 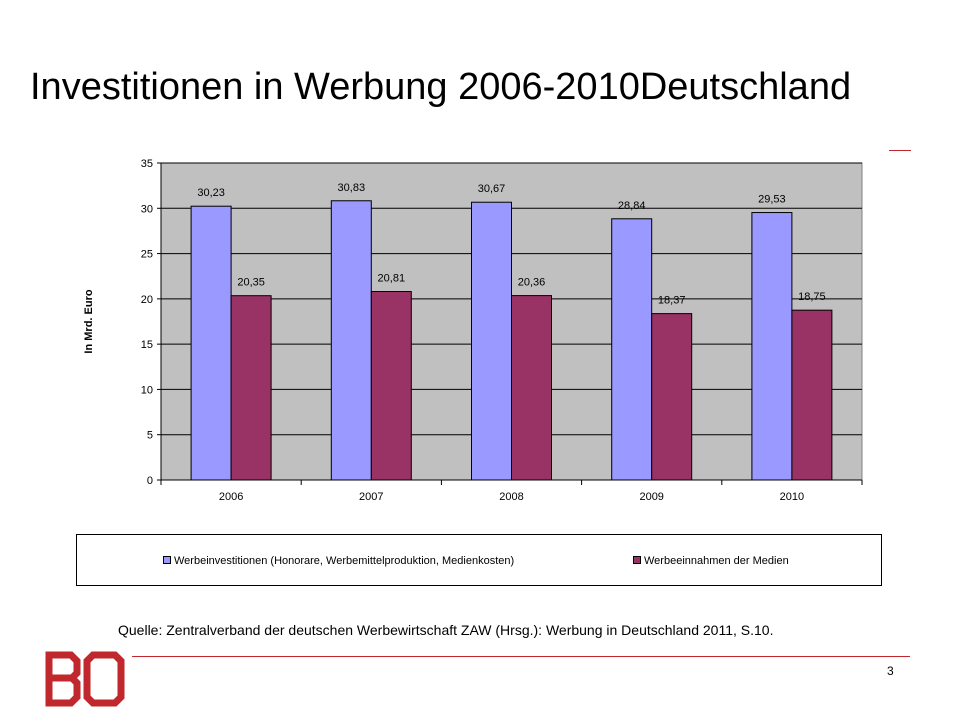 What do you see at coordinates (716, 561) in the screenshot?
I see `legend-label-werbeeinnahmen: Werbeeinnahmen der Medien` at bounding box center [716, 561].